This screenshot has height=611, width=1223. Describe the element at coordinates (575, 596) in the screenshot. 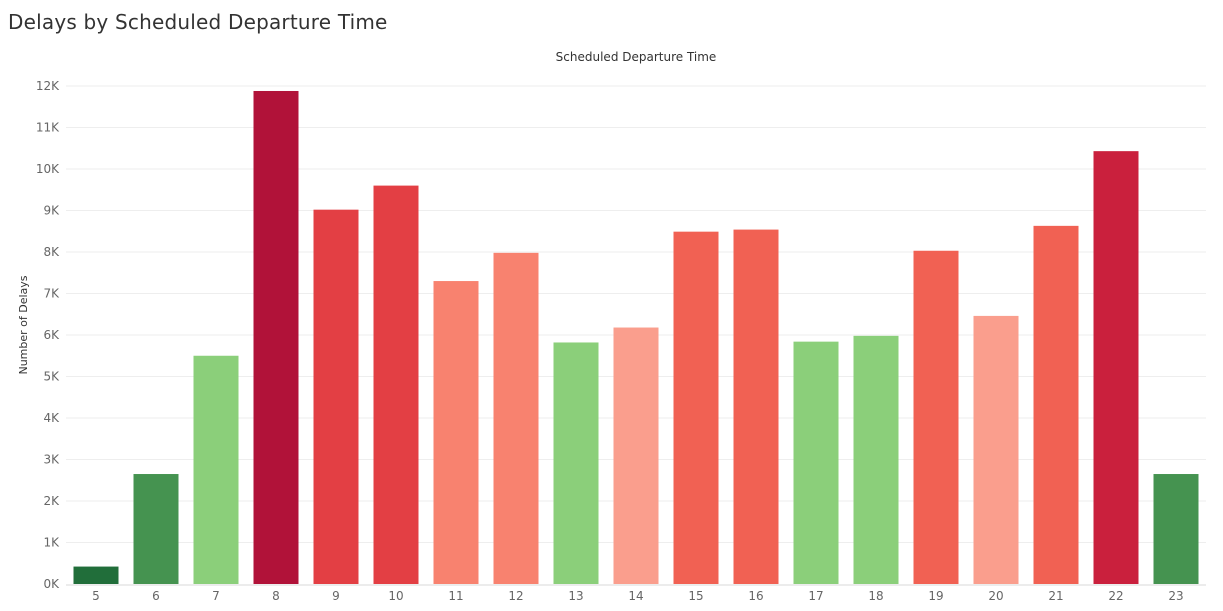

I see `x-tick-label: 13` at that location.